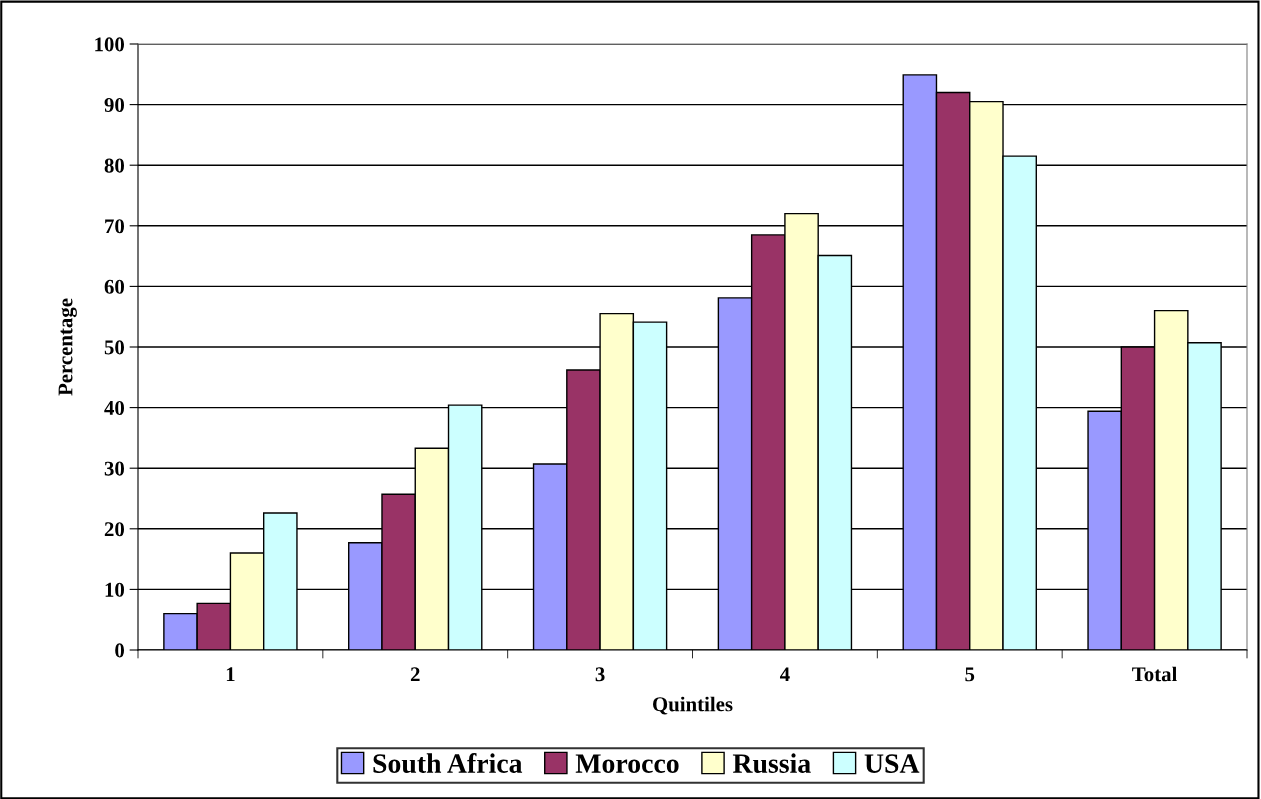 The width and height of the screenshot is (1261, 799). Describe the element at coordinates (67, 347) in the screenshot. I see `y-axis-title: Percentage` at that location.